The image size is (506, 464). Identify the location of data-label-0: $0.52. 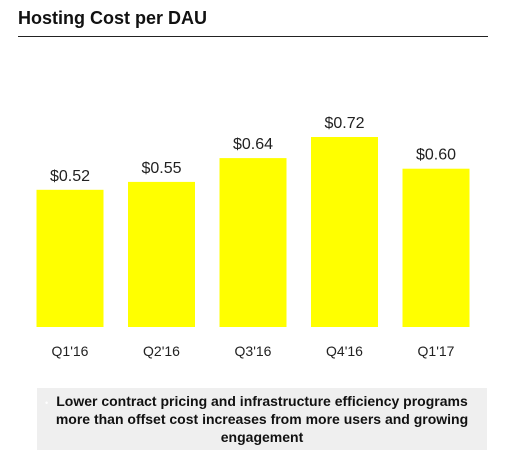
(70, 176).